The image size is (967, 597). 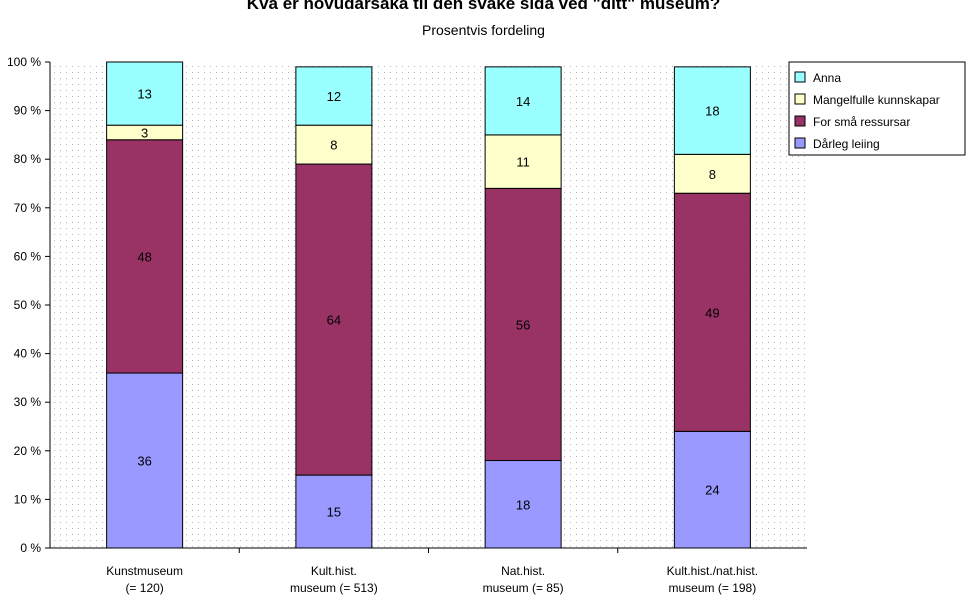 What do you see at coordinates (144, 588) in the screenshot?
I see `category-label: (= 120)` at bounding box center [144, 588].